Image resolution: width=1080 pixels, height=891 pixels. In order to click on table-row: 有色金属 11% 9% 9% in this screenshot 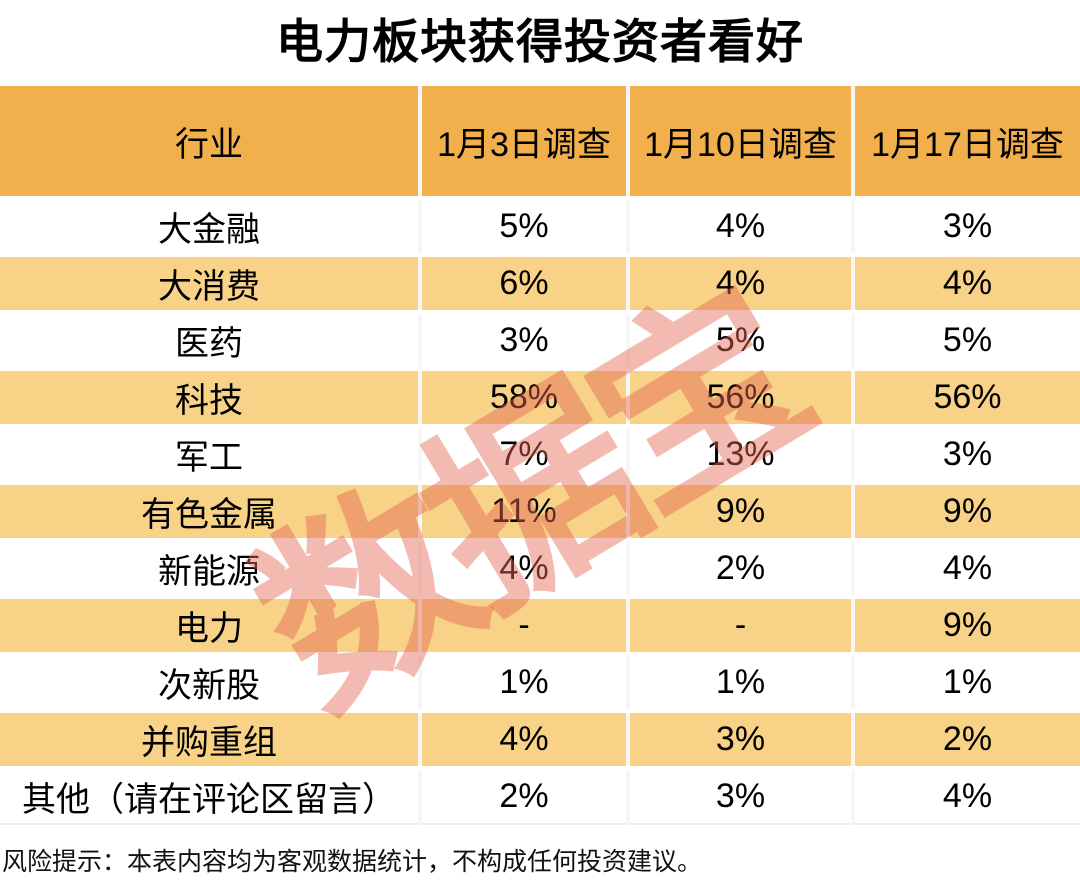, I will do `click(540, 512)`.